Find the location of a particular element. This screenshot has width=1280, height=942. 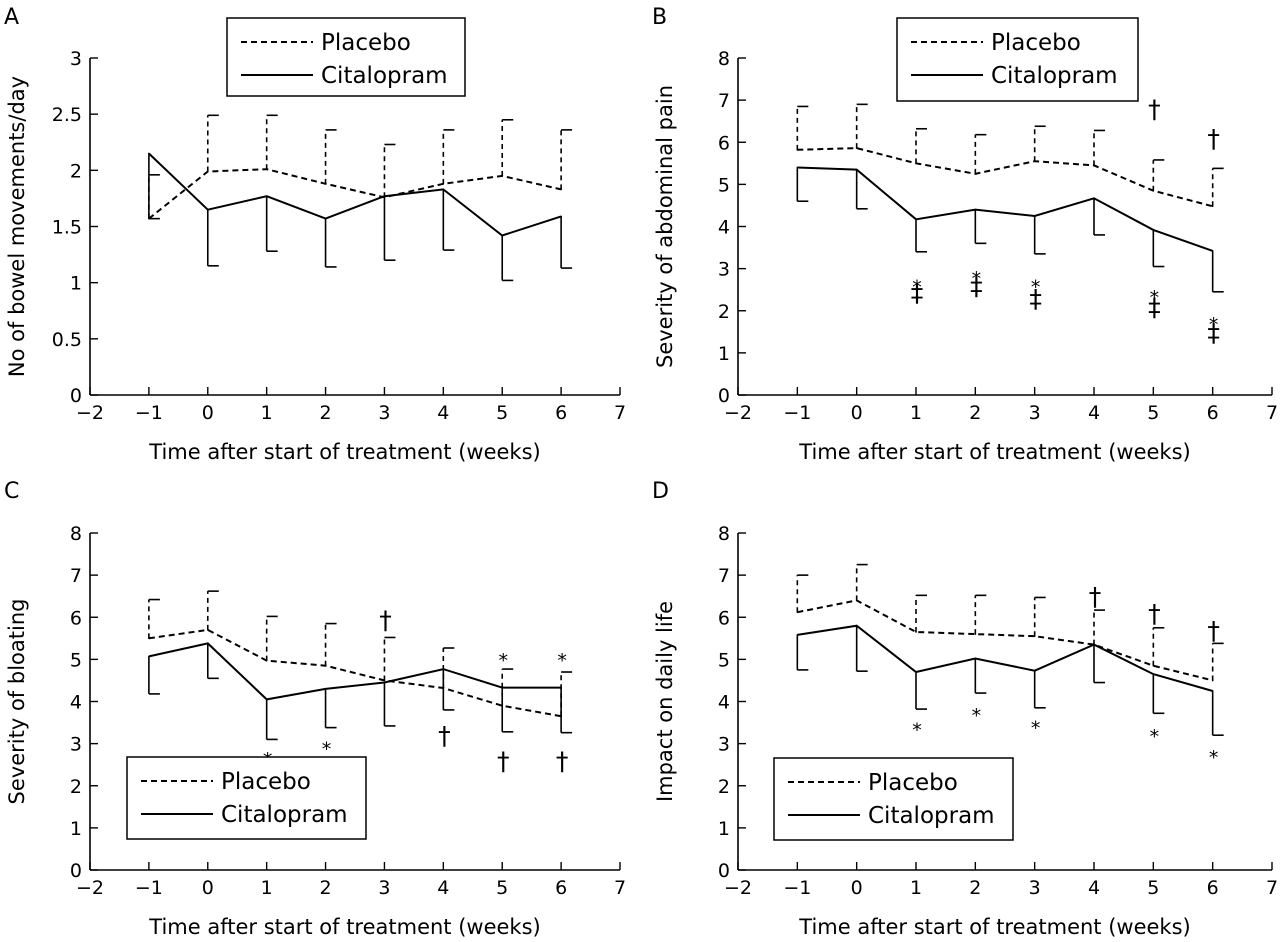

y-axis-label: Impact on daily life is located at coordinates (665, 701).